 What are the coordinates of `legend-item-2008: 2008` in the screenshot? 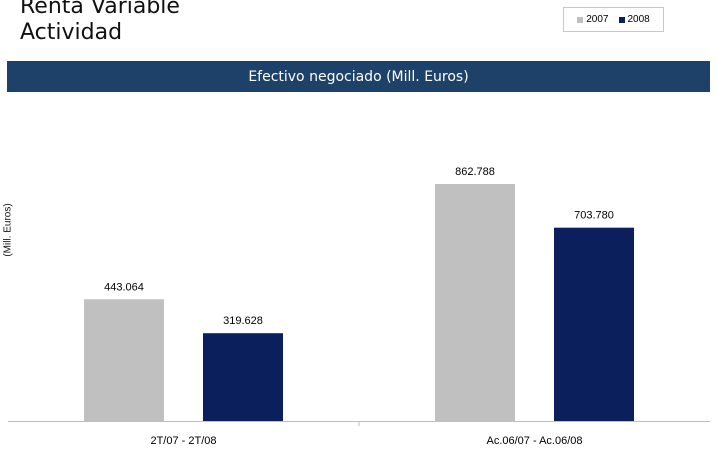 It's located at (634, 19).